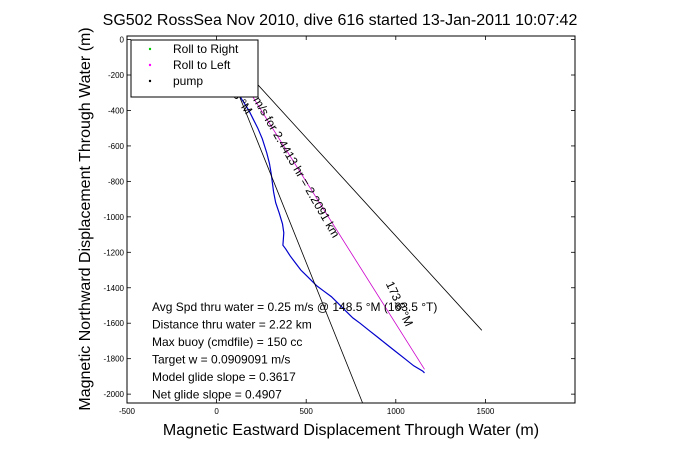  What do you see at coordinates (116, 146) in the screenshot?
I see `y-tick-label: -600` at bounding box center [116, 146].